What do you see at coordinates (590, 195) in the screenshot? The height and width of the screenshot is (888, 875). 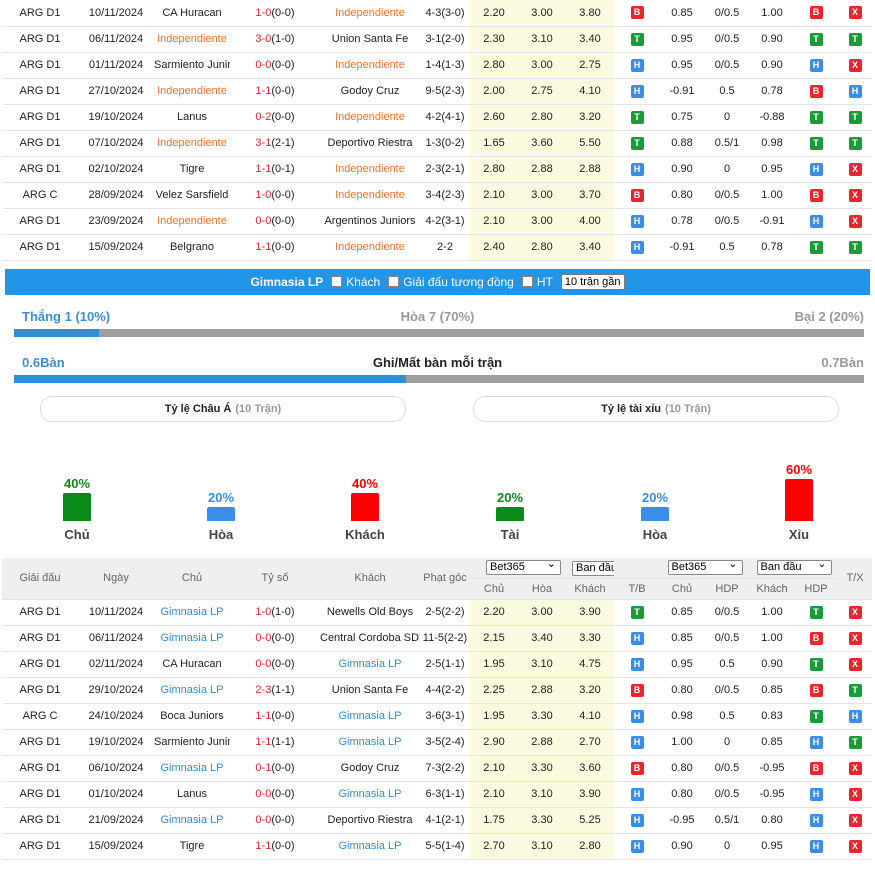 I see `odds-away: 3.70` at bounding box center [590, 195].